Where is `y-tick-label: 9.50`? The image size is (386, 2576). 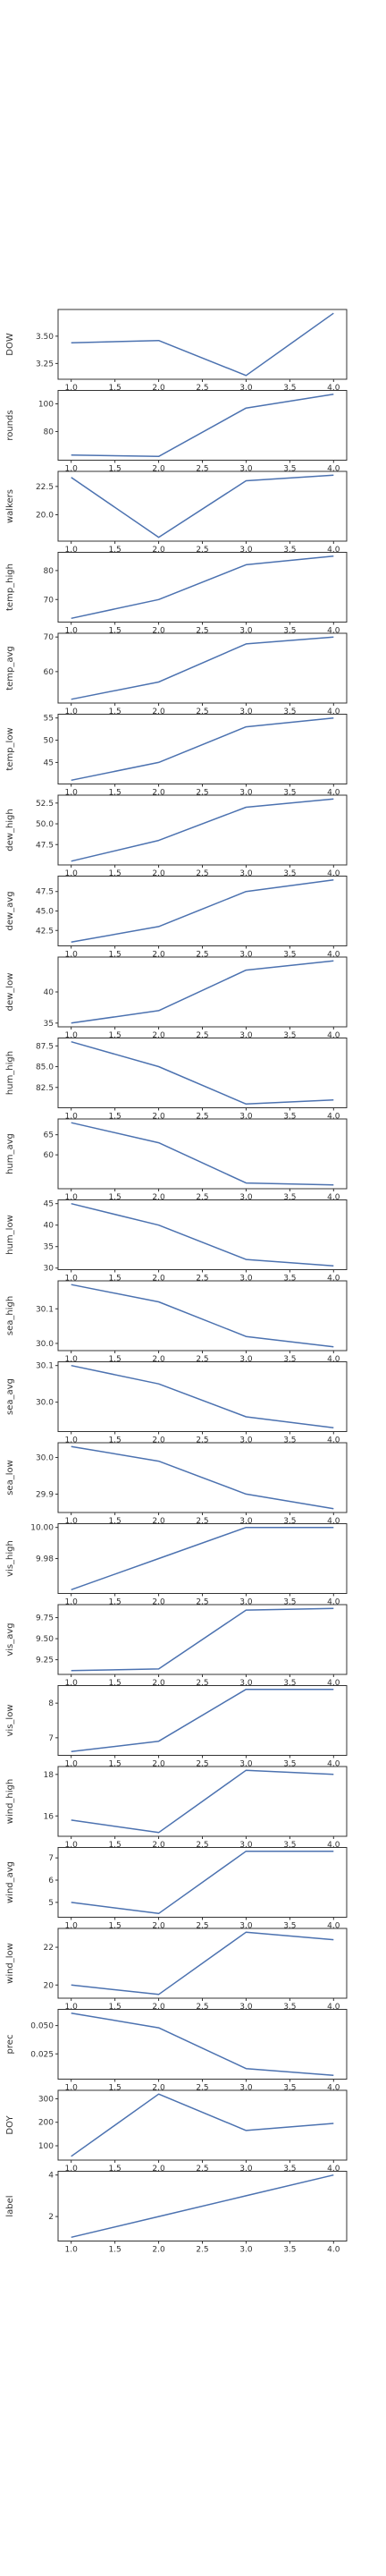 y-tick-label: 9.50 is located at coordinates (45, 1639).